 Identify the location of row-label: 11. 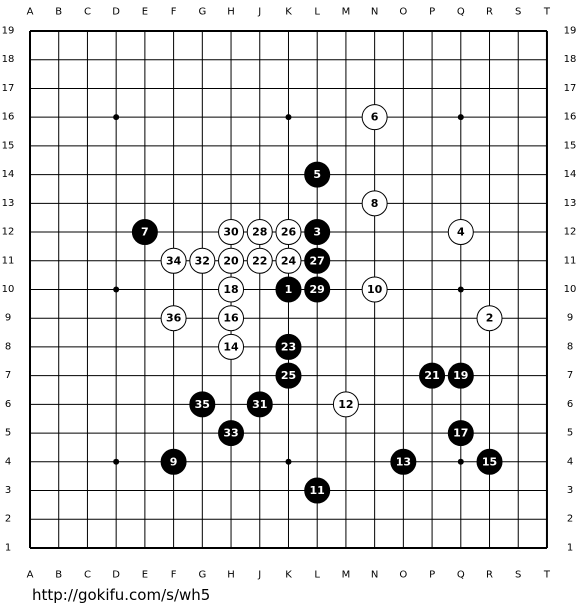
(8, 260).